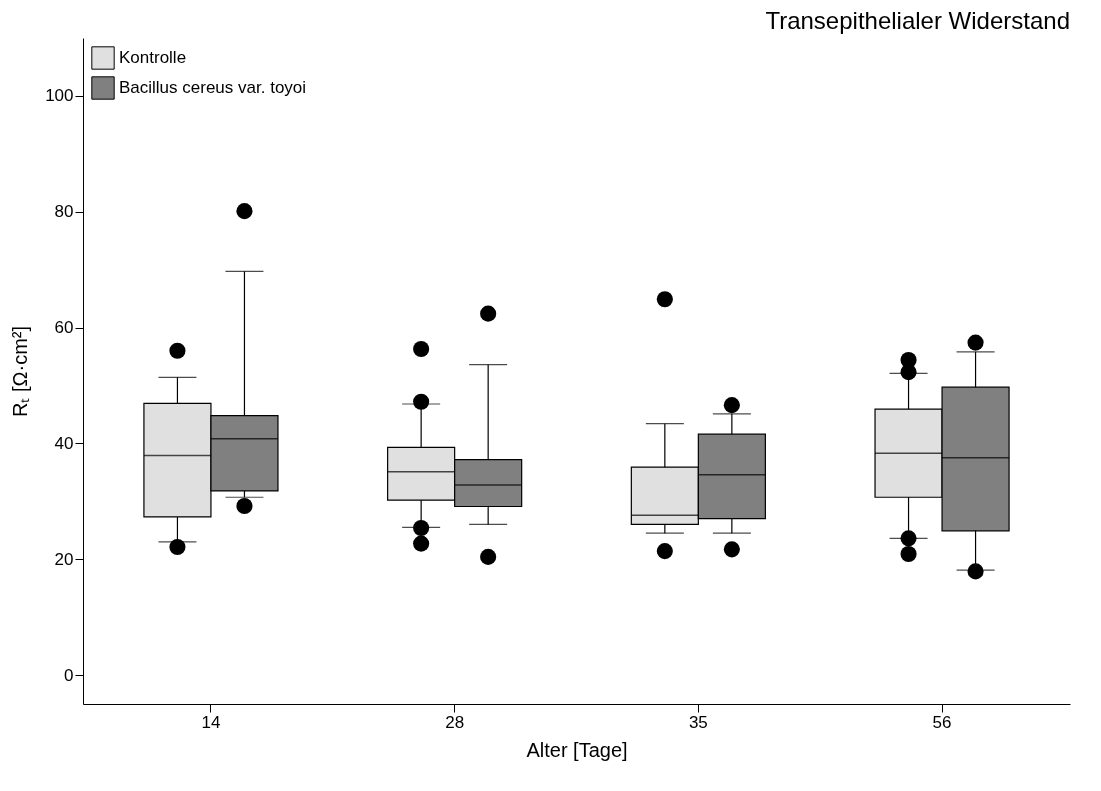 This screenshot has height=791, width=1101. What do you see at coordinates (698, 722) in the screenshot?
I see `x-tick-label: 35` at bounding box center [698, 722].